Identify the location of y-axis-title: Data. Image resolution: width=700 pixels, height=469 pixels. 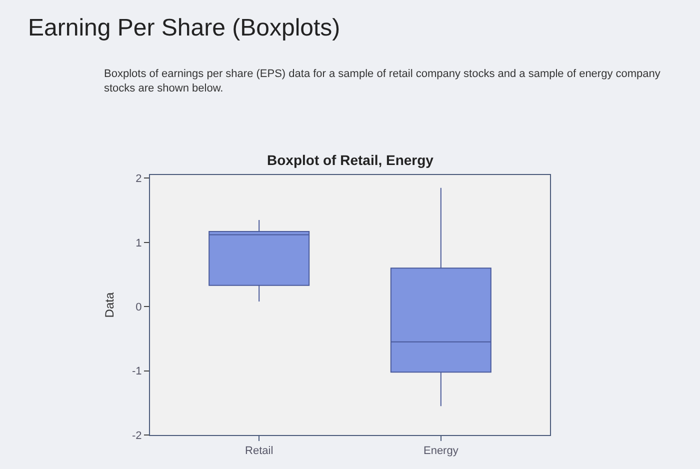
(109, 305).